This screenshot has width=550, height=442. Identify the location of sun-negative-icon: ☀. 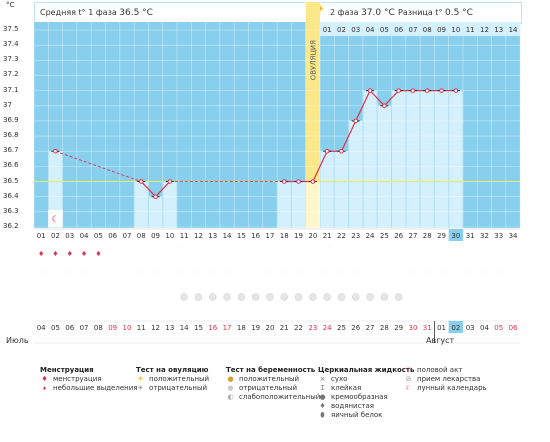
(140, 388).